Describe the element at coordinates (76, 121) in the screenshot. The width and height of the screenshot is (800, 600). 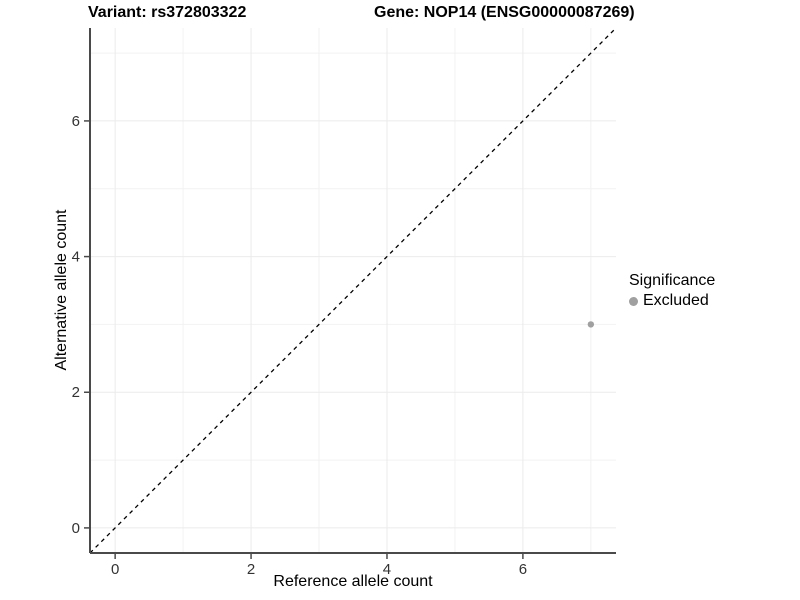
I see `y-tick-label: 6` at that location.